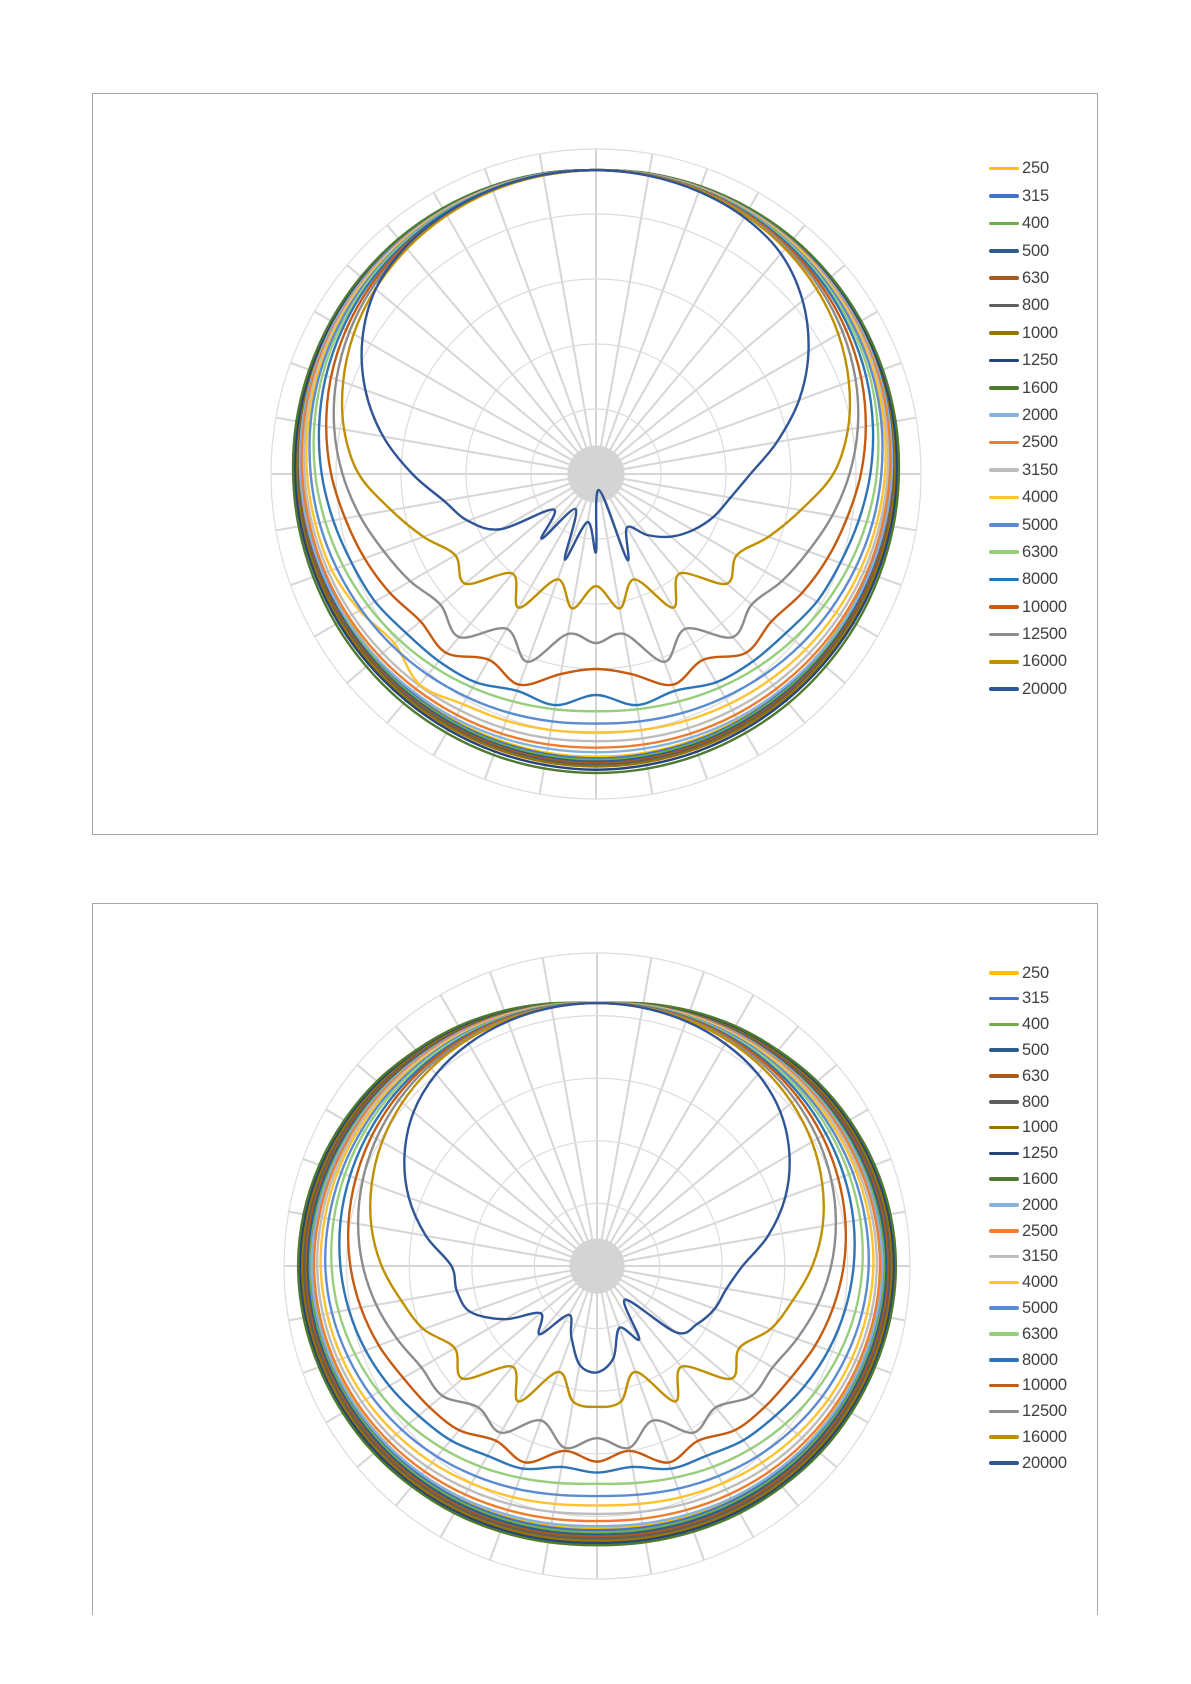 Image resolution: width=1191 pixels, height=1684 pixels. What do you see at coordinates (1040, 332) in the screenshot?
I see `legend-label: 1000` at bounding box center [1040, 332].